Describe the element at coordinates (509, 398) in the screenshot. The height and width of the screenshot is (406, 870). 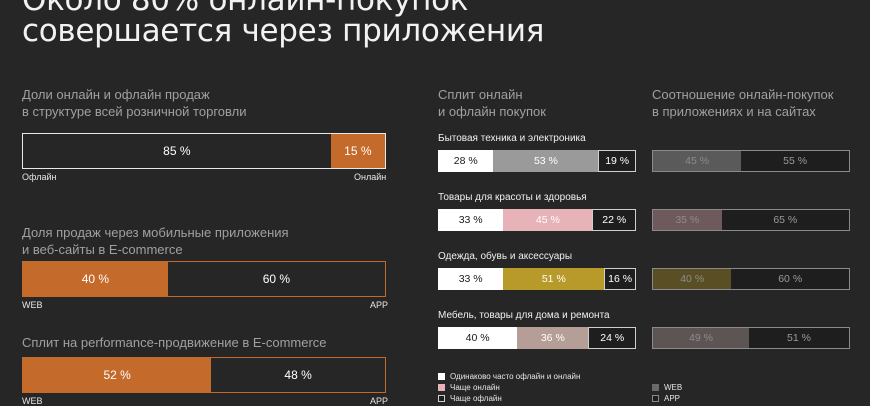
I see `legend-item-offline: Чаще офлайн` at that location.